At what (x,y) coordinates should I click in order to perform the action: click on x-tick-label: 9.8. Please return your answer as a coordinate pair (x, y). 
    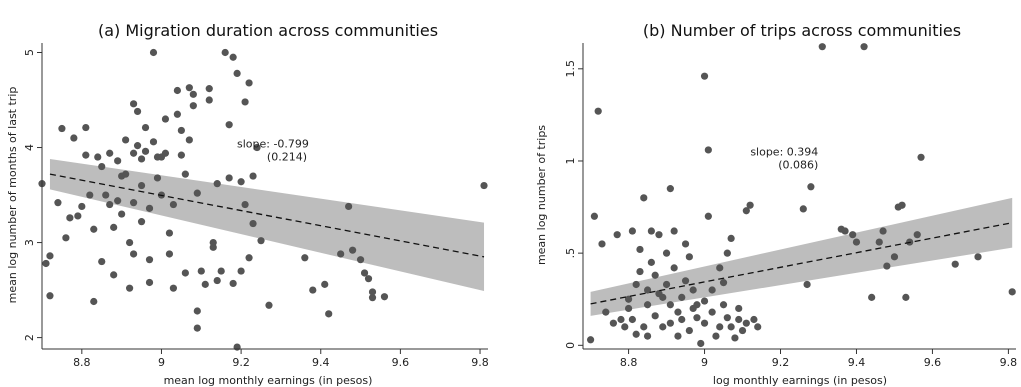
    Looking at the image, I should click on (1009, 362).